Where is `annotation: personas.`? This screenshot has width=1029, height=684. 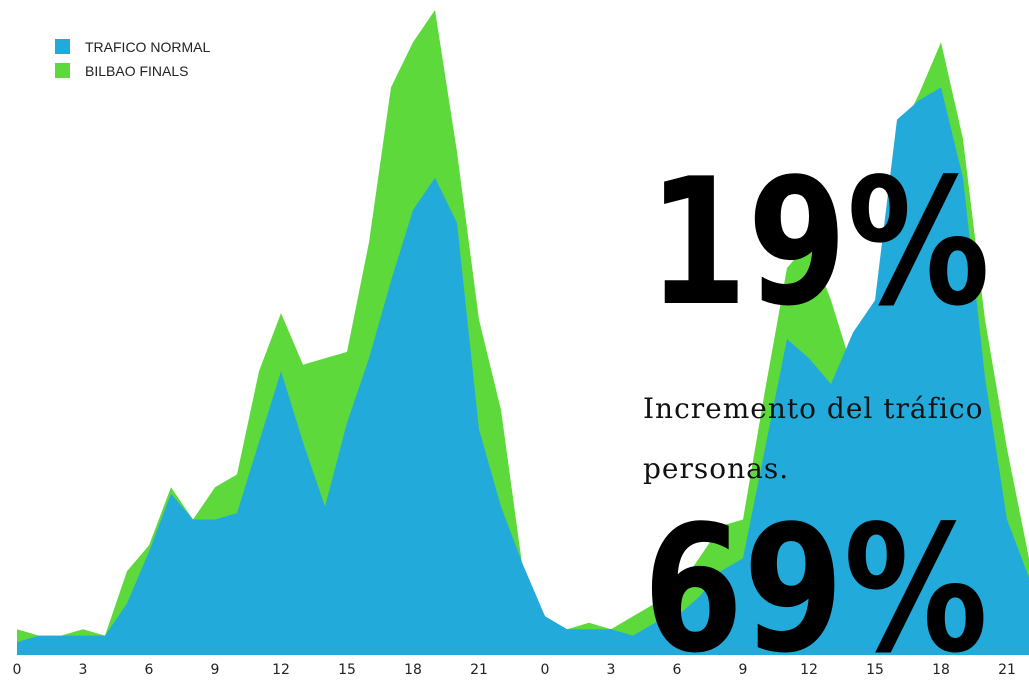
annotation: personas. is located at coordinates (716, 468).